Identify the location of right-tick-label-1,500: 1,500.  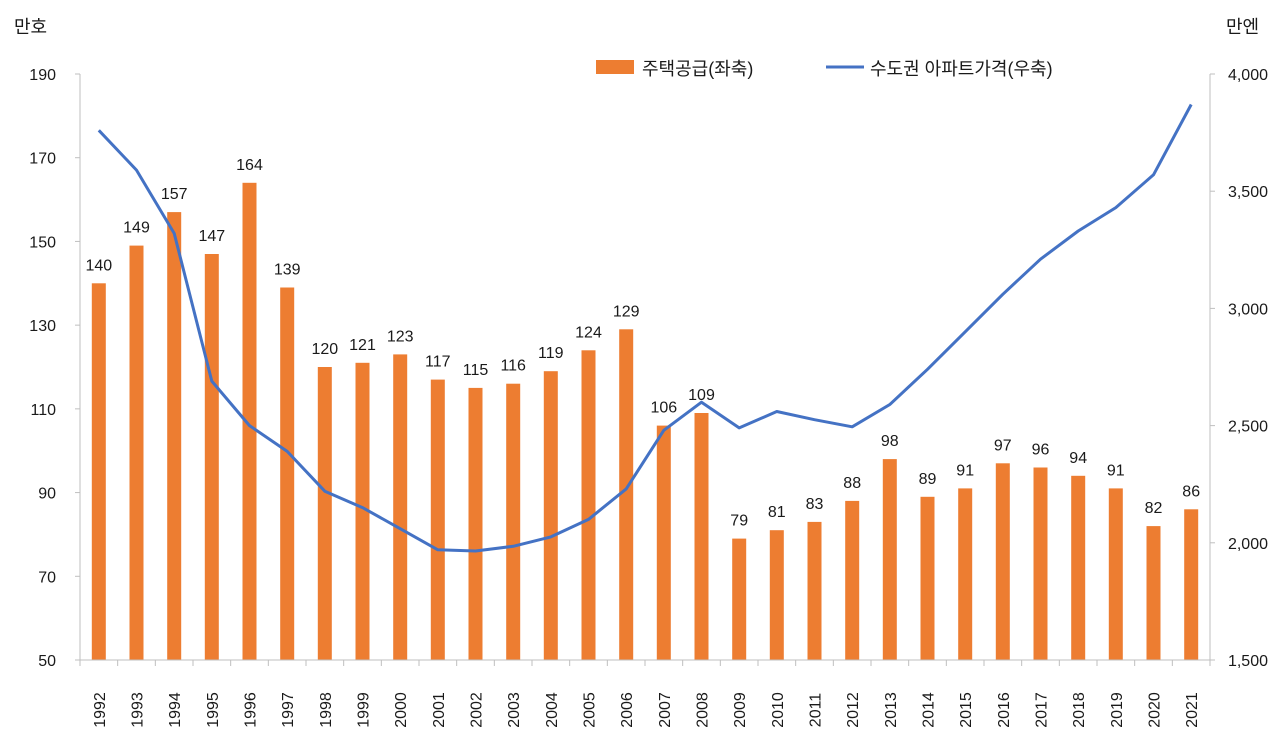
(1248, 661).